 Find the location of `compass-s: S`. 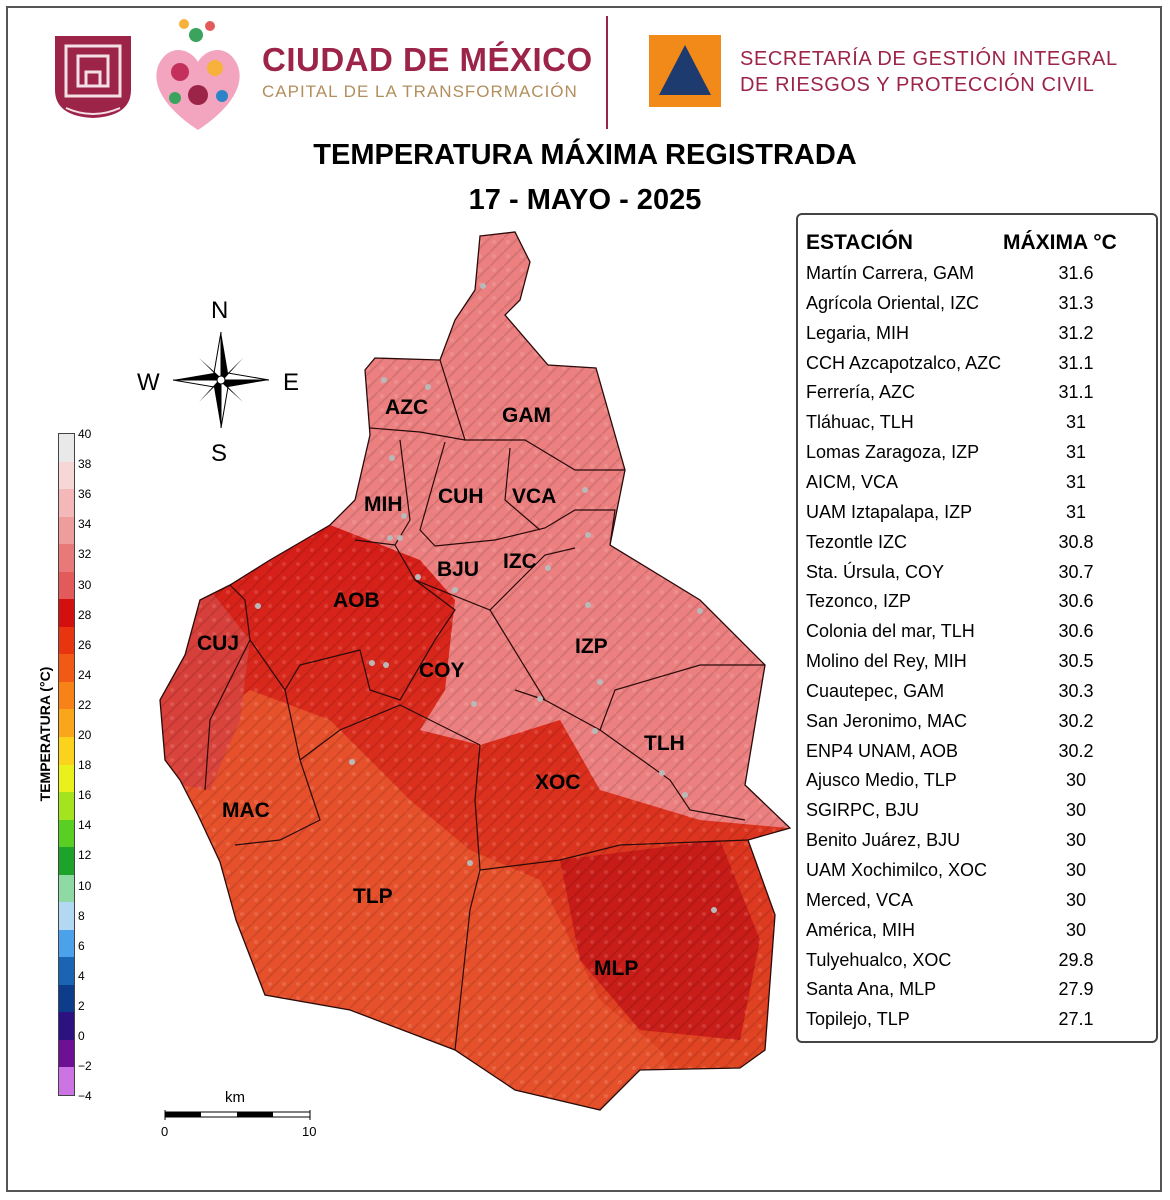

compass-s: S is located at coordinates (219, 453).